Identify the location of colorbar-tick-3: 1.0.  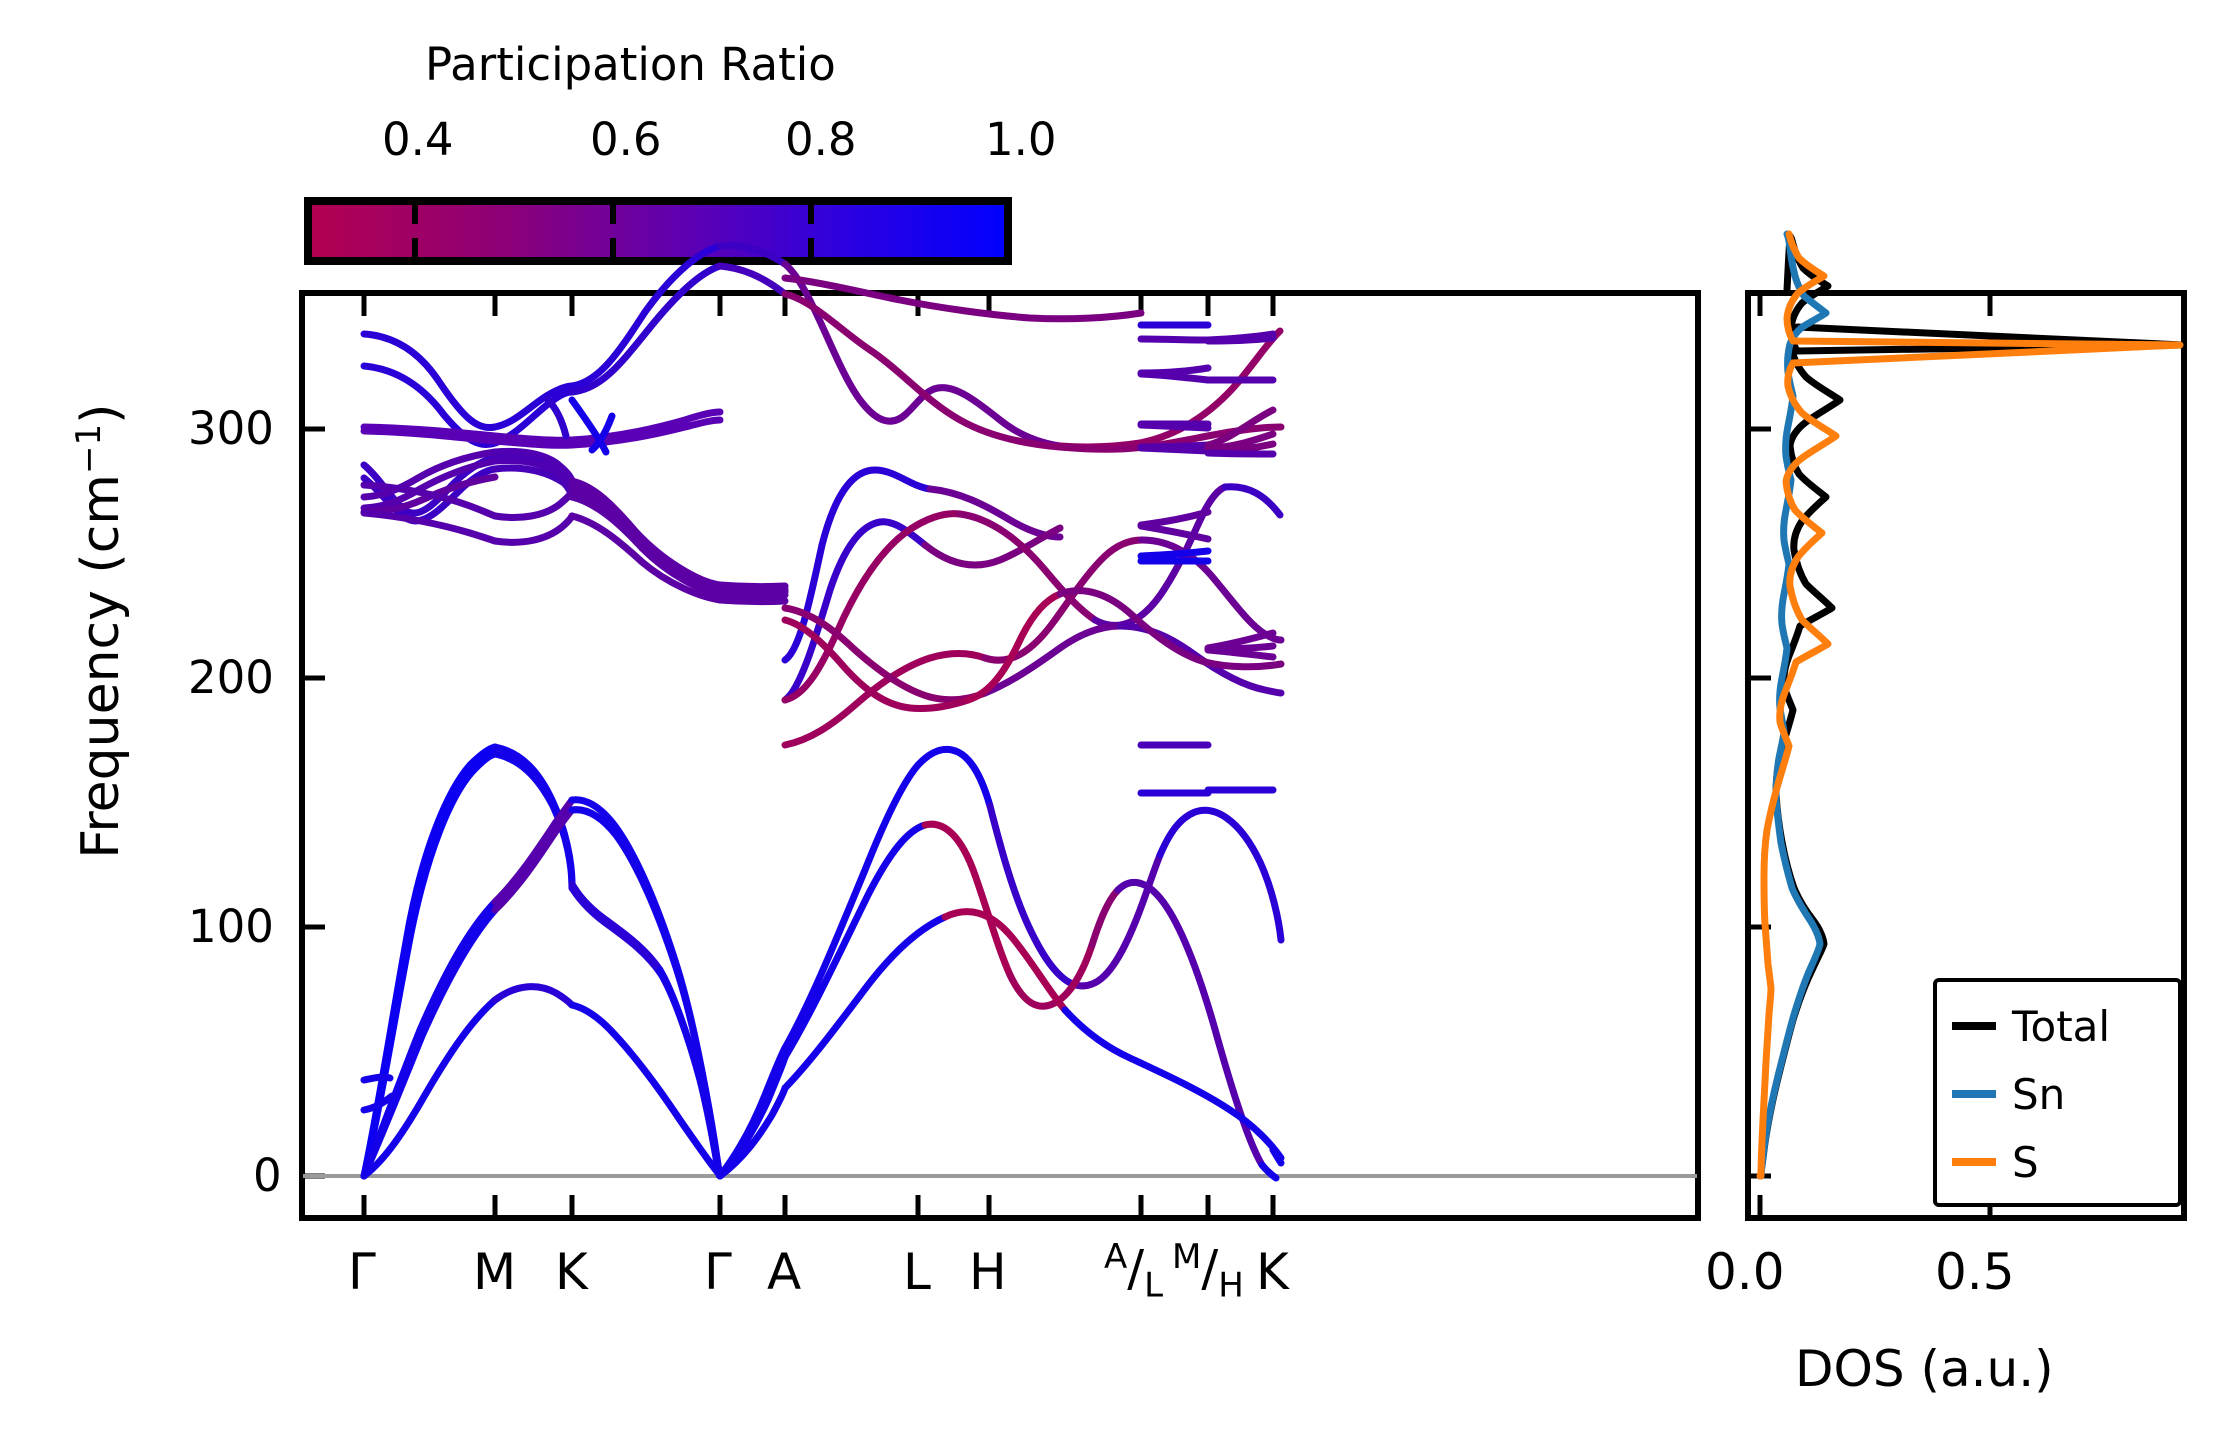
(1021, 139).